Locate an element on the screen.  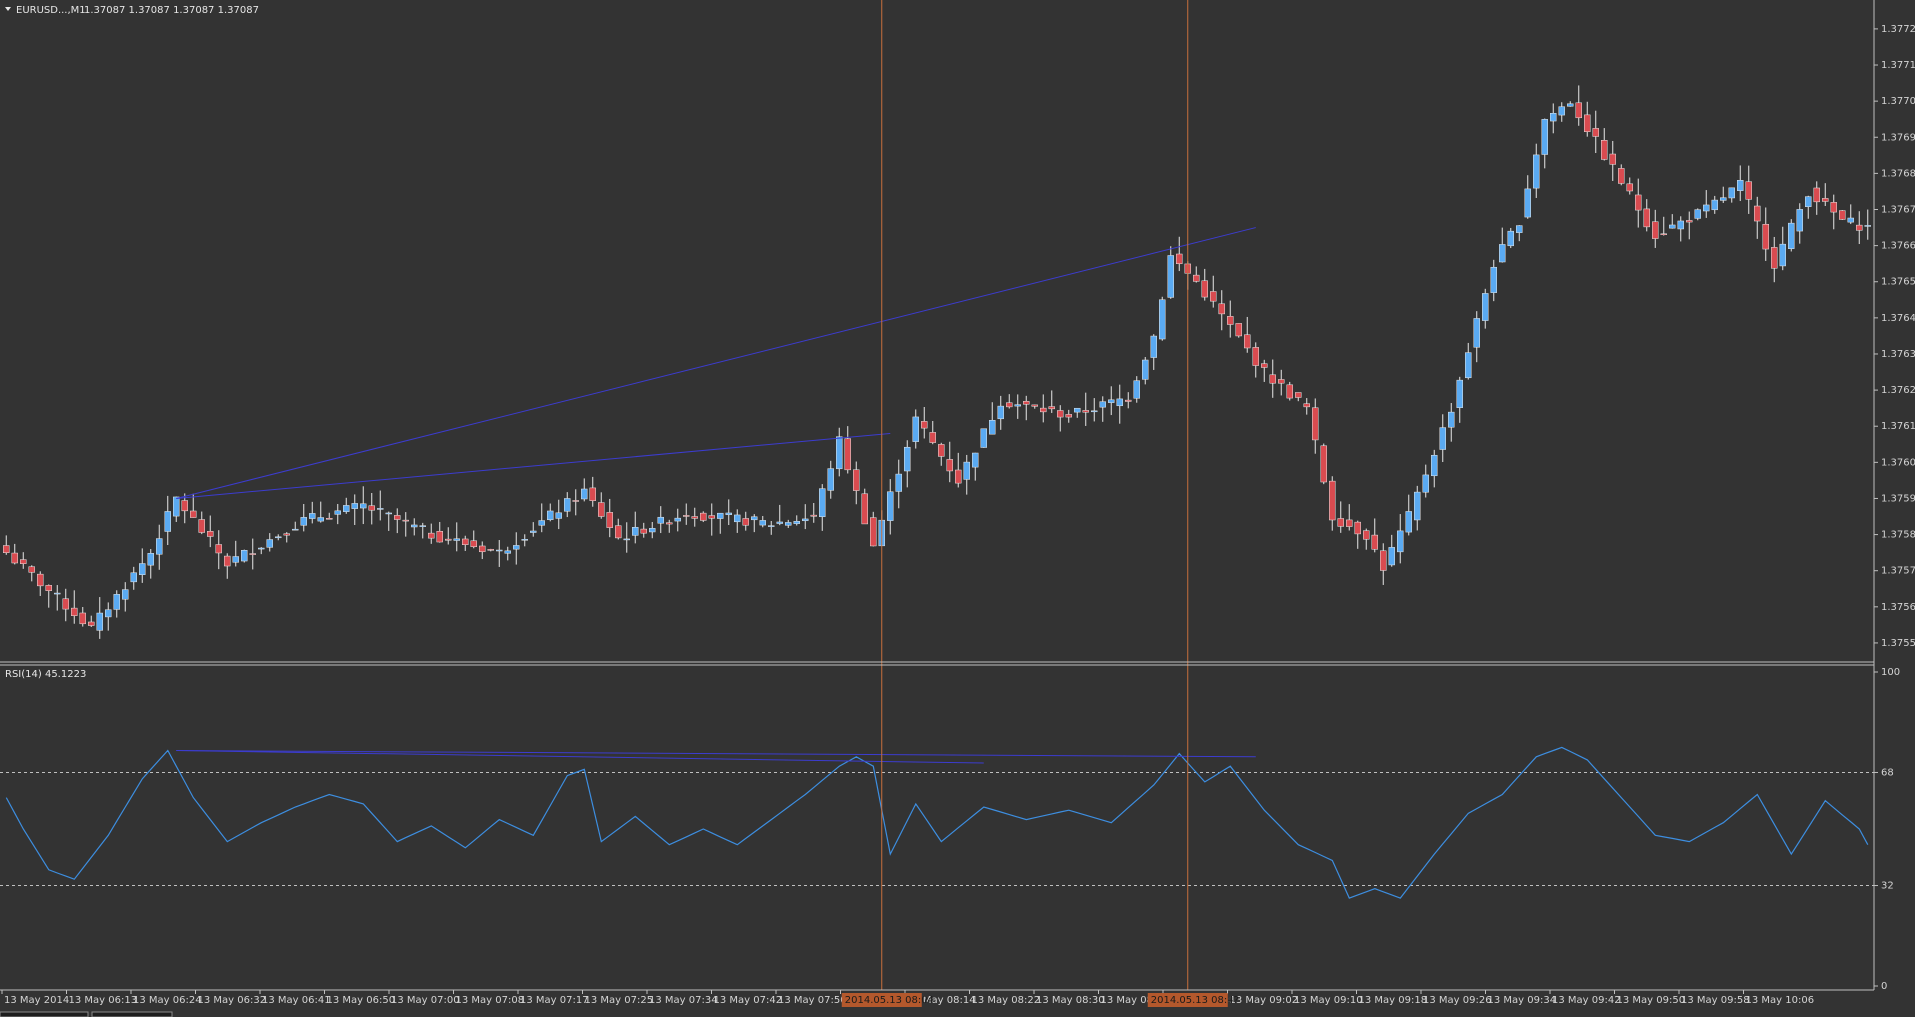
rsi-pane is located at coordinates (937, 822).